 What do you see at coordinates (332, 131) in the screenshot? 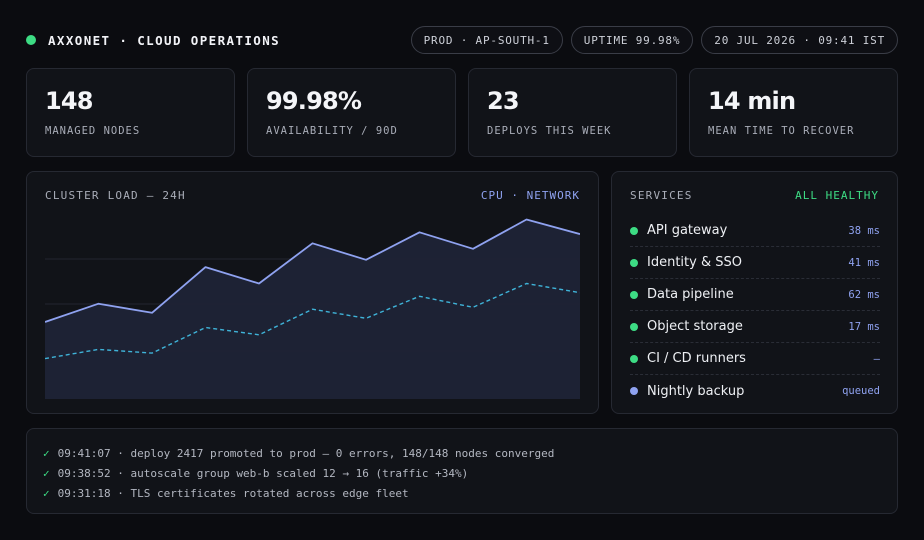
I see `kpi-label: AVAILABILITY / 90D` at bounding box center [332, 131].